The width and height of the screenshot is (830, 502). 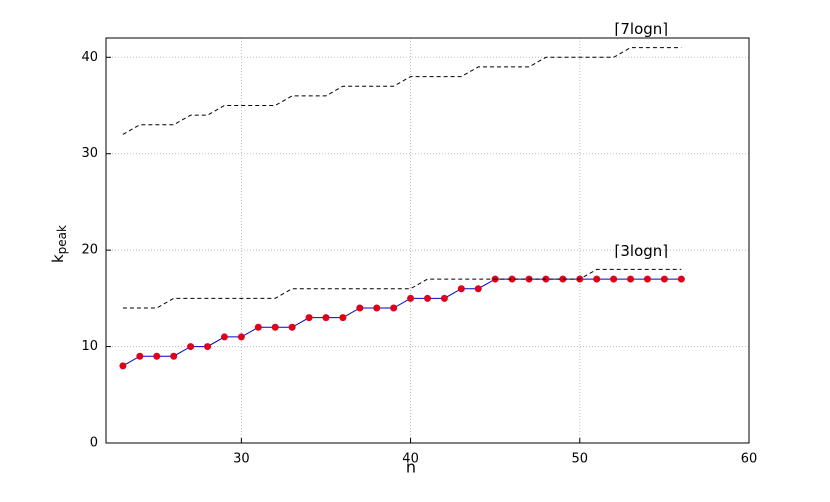 What do you see at coordinates (62, 239) in the screenshot?
I see `y-axis-label-sub: peak` at bounding box center [62, 239].